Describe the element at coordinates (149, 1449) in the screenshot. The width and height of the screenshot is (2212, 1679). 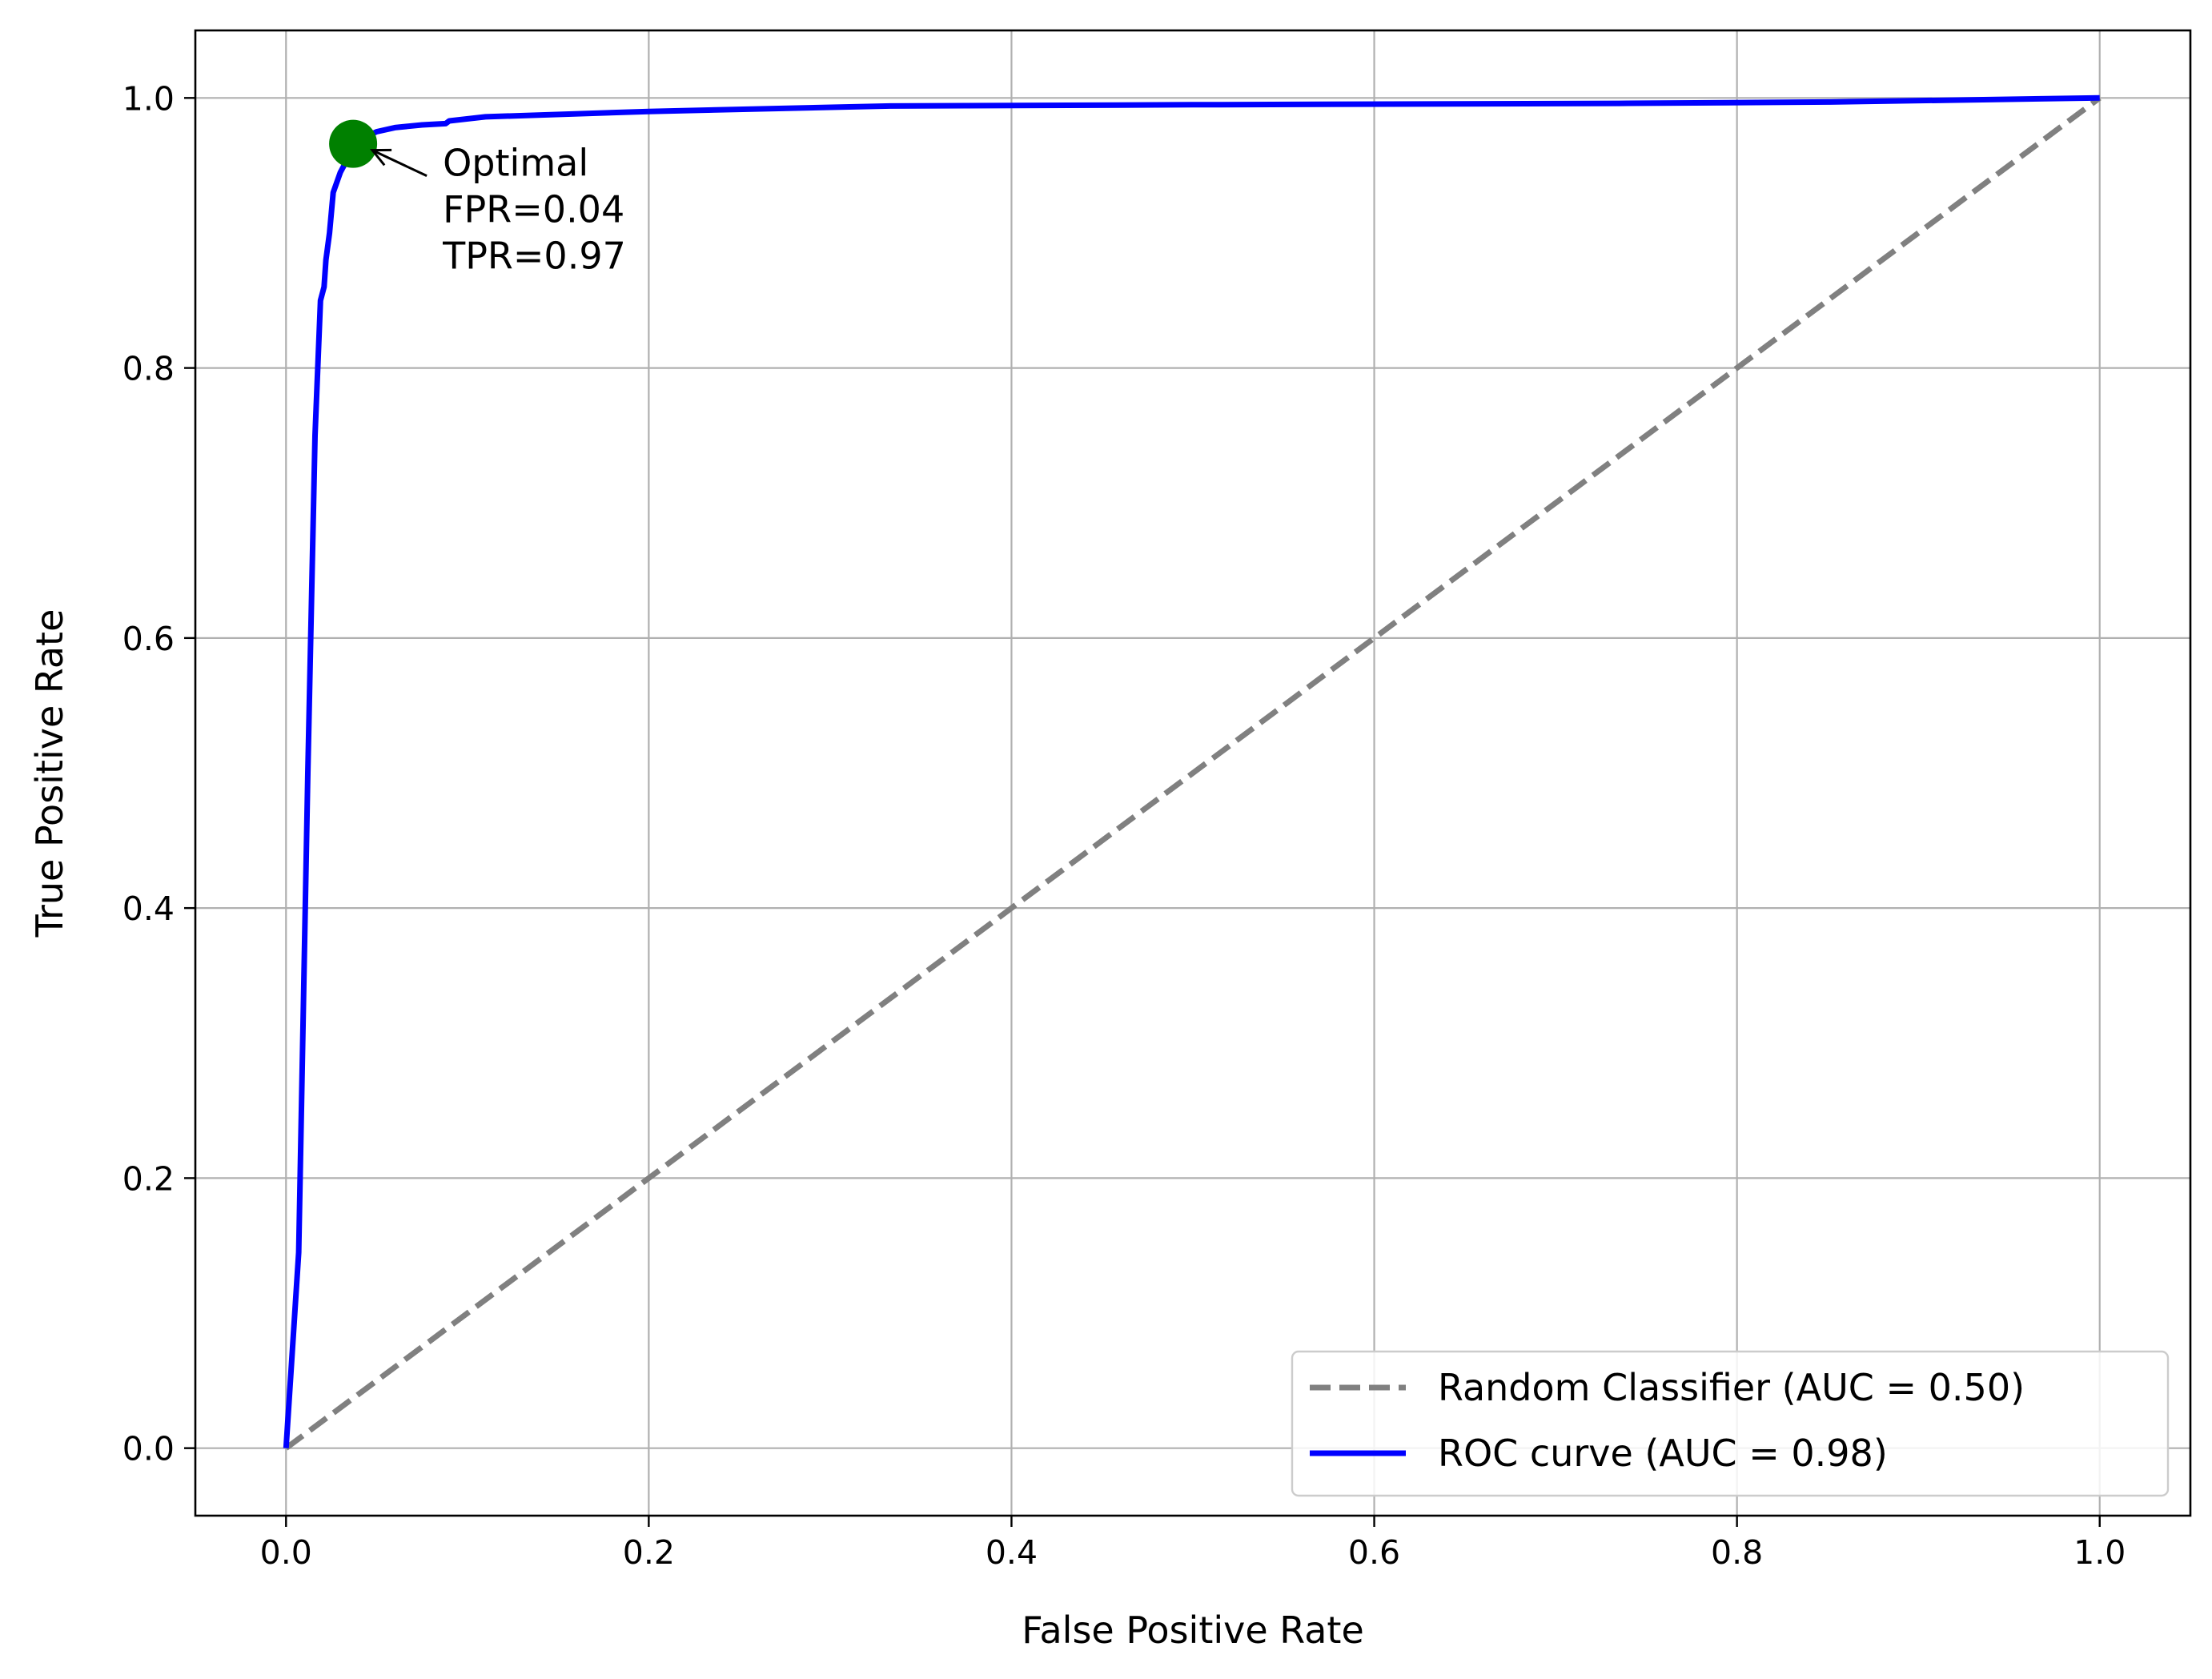
I see `y-tick-label-0: 0.0` at that location.